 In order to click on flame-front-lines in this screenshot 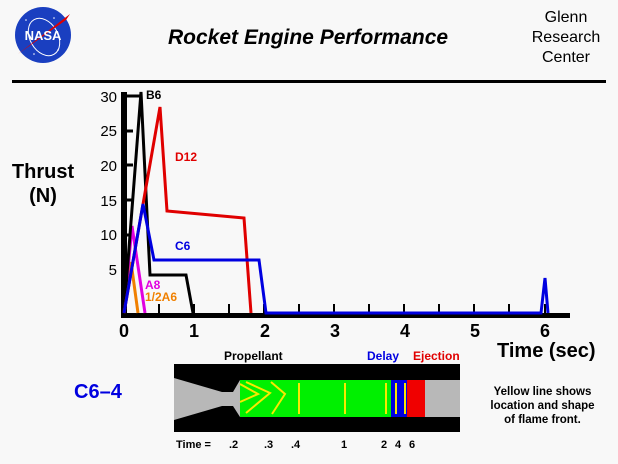, I will do `click(322, 398)`.